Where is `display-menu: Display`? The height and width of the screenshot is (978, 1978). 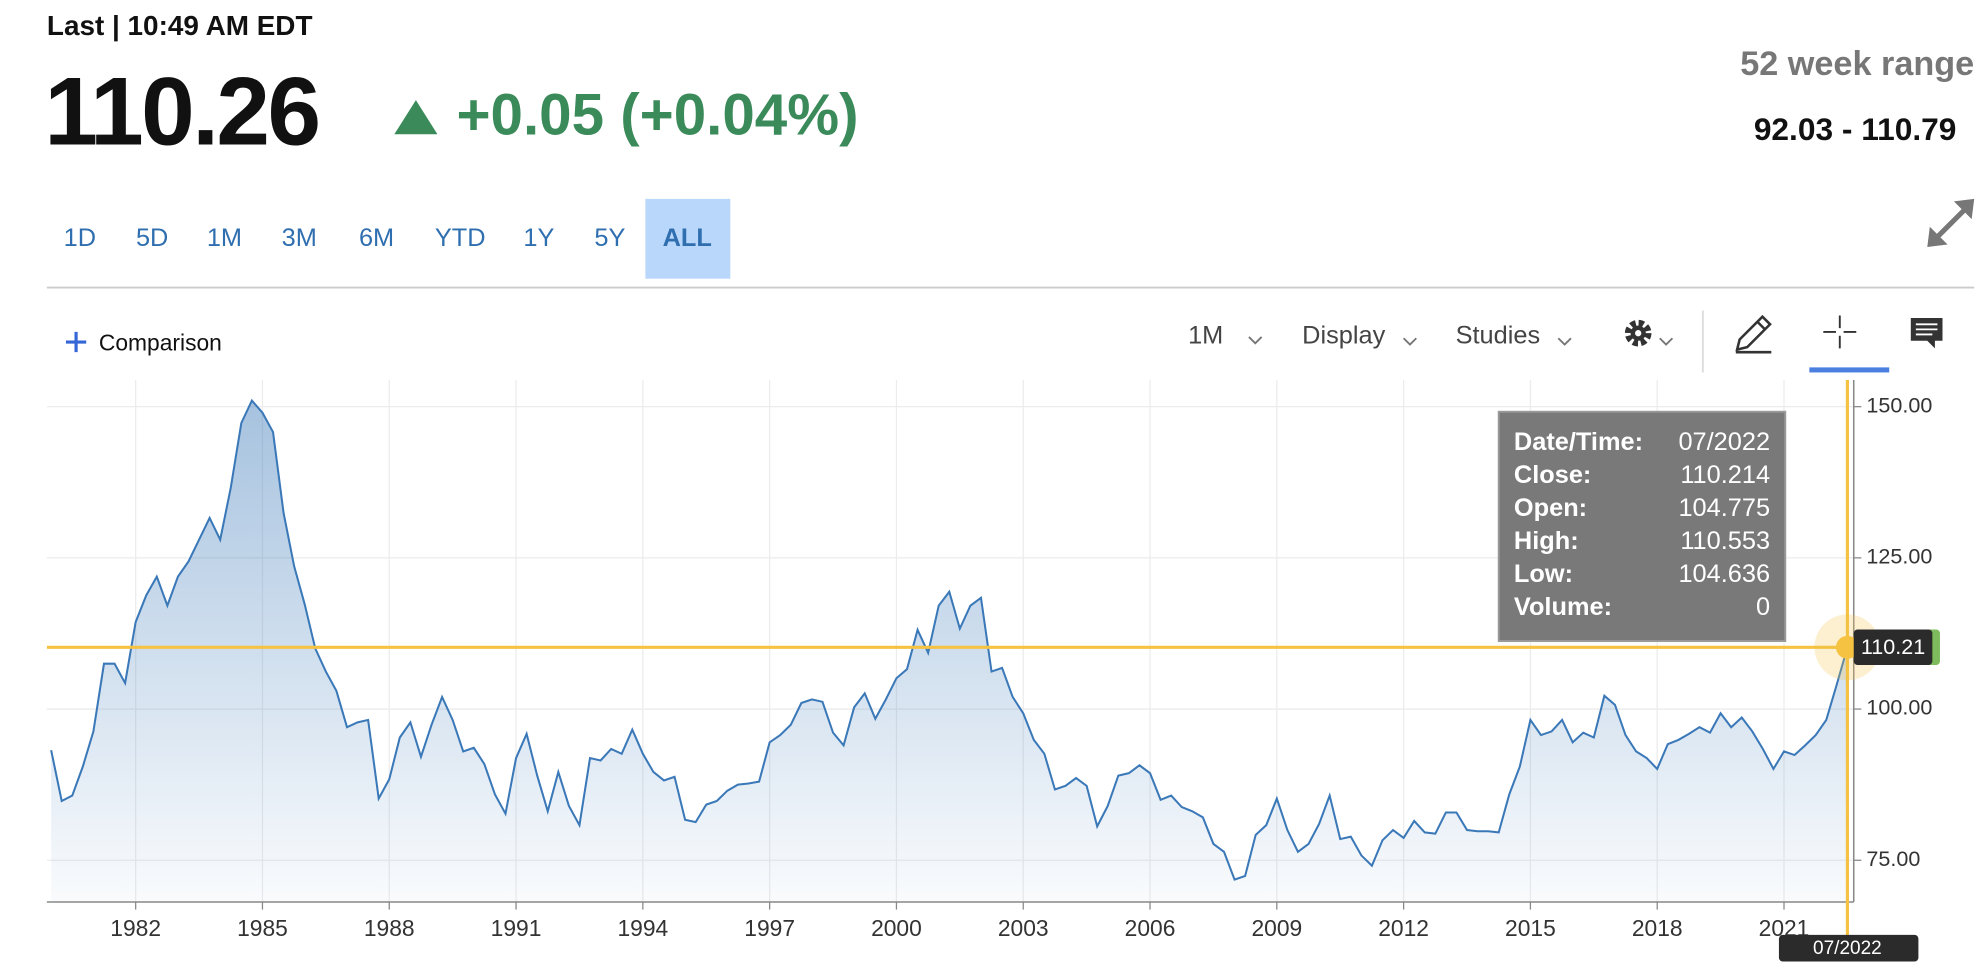 display-menu: Display is located at coordinates (1359, 336).